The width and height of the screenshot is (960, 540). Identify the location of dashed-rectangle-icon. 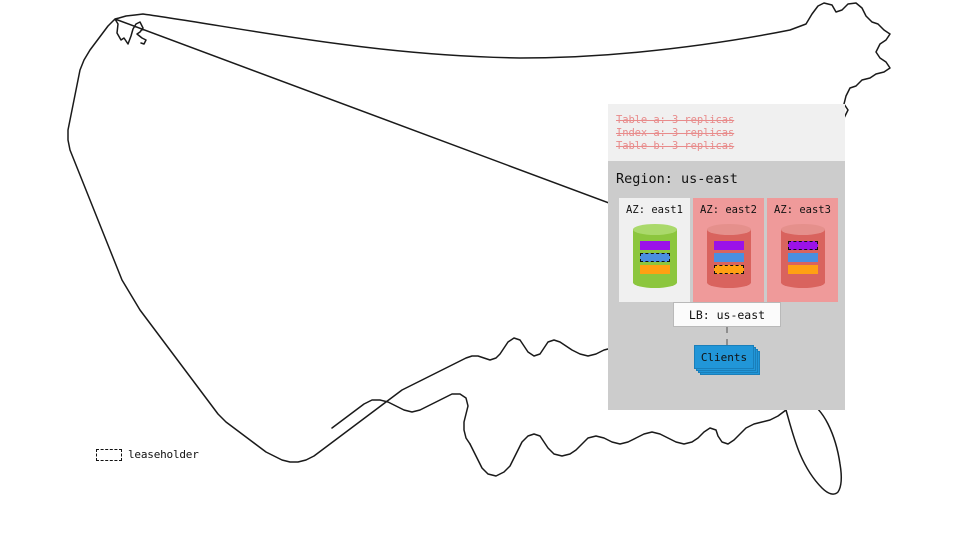
(109, 454).